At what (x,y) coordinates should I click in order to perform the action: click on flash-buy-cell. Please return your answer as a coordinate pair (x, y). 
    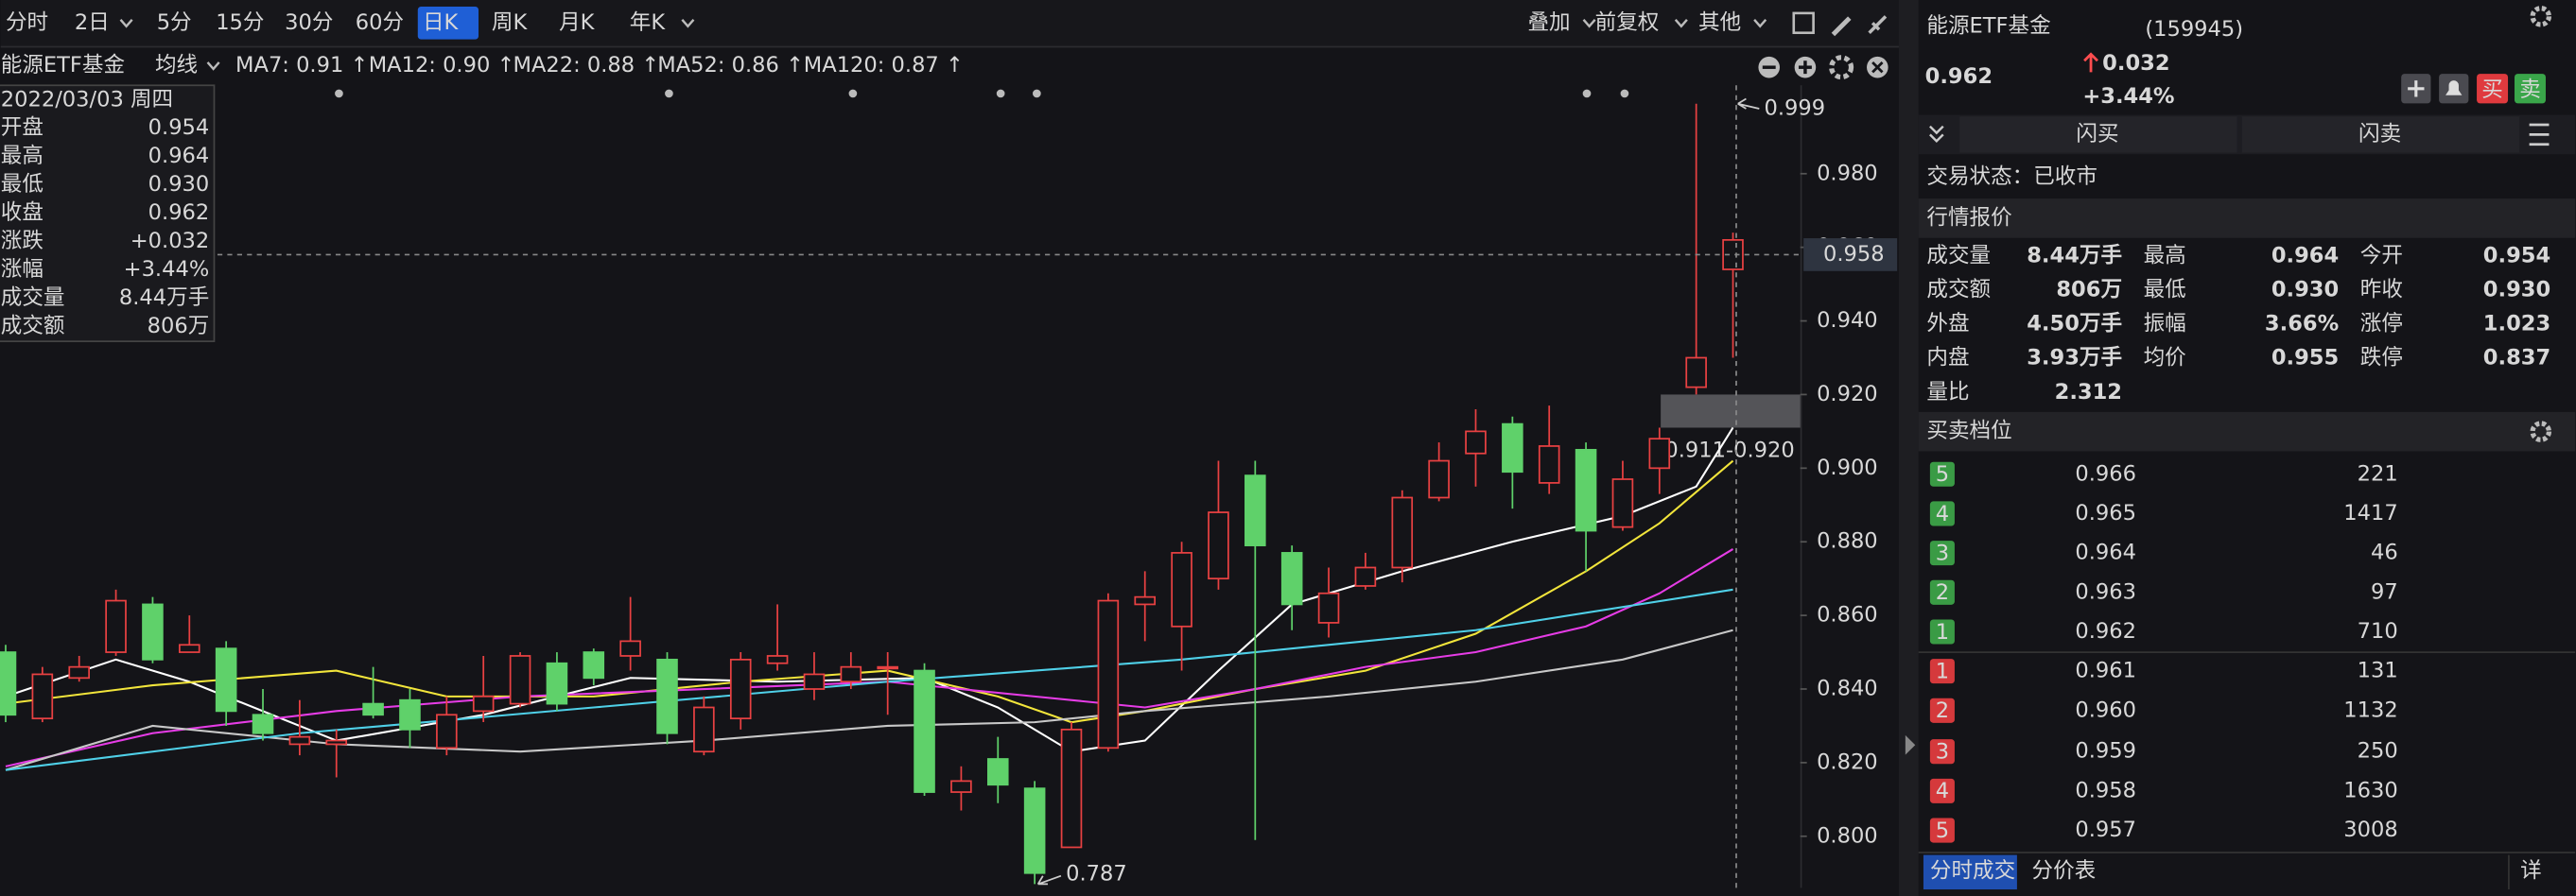
    Looking at the image, I should click on (2098, 134).